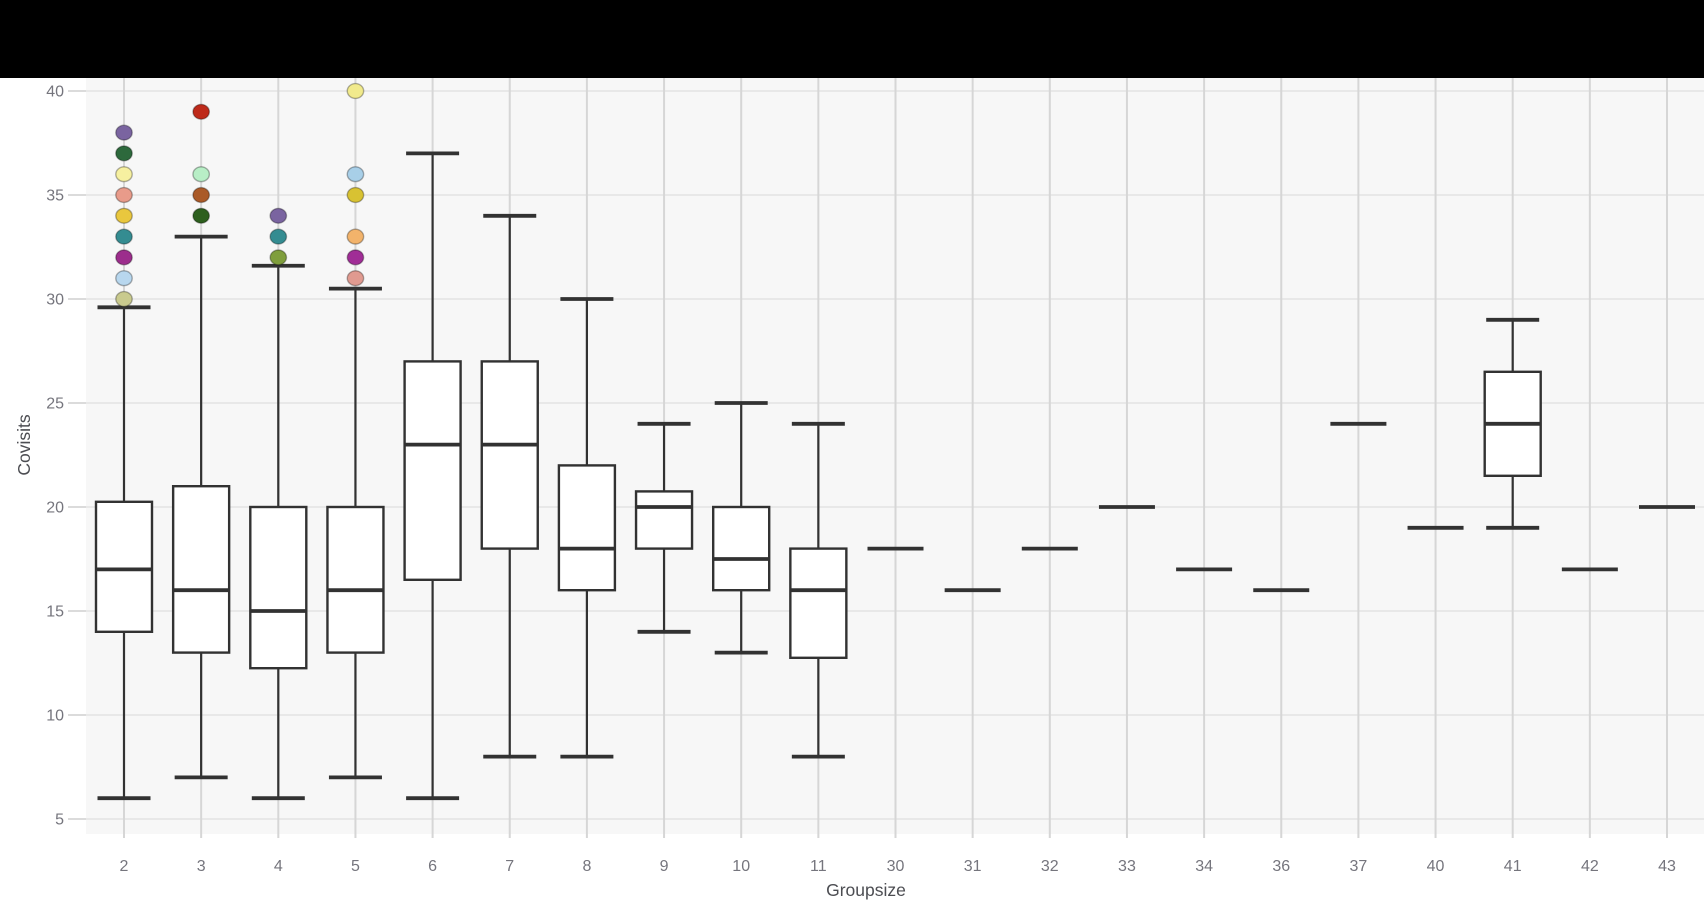 The image size is (1704, 904). What do you see at coordinates (55, 300) in the screenshot?
I see `y-tick-label: 30` at bounding box center [55, 300].